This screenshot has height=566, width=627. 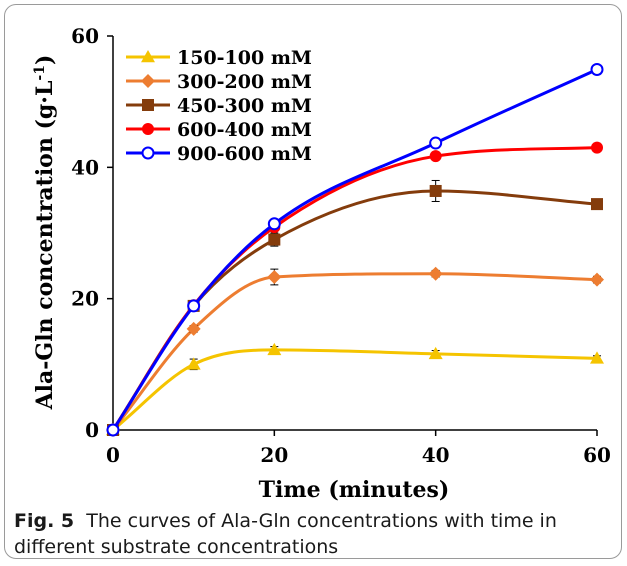 I want to click on legend-item: 450-300 mM, so click(x=219, y=106).